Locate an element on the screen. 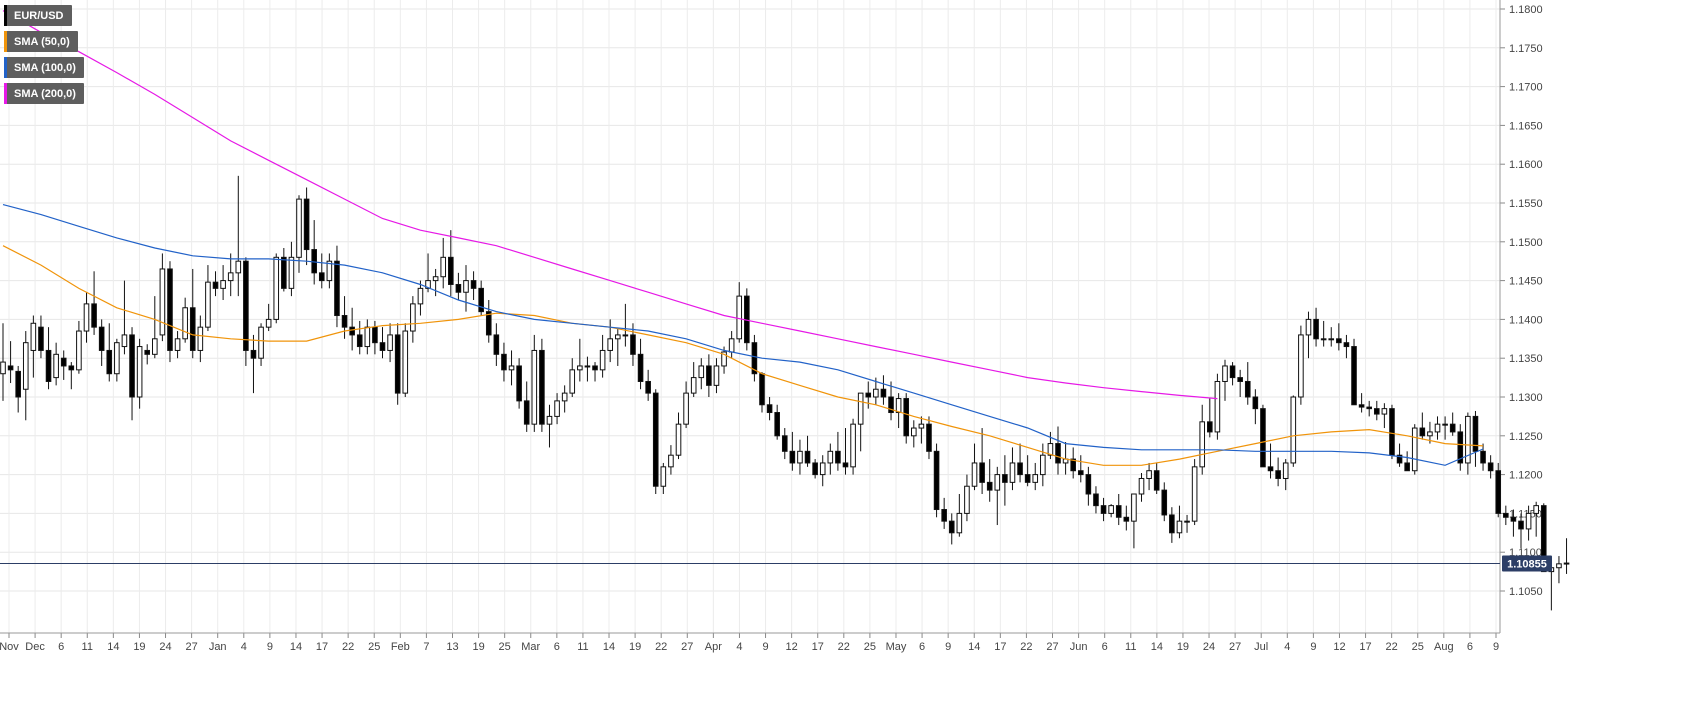 This screenshot has width=1707, height=717. legend-item-sma-100: SMA (100,0) is located at coordinates (44, 67).